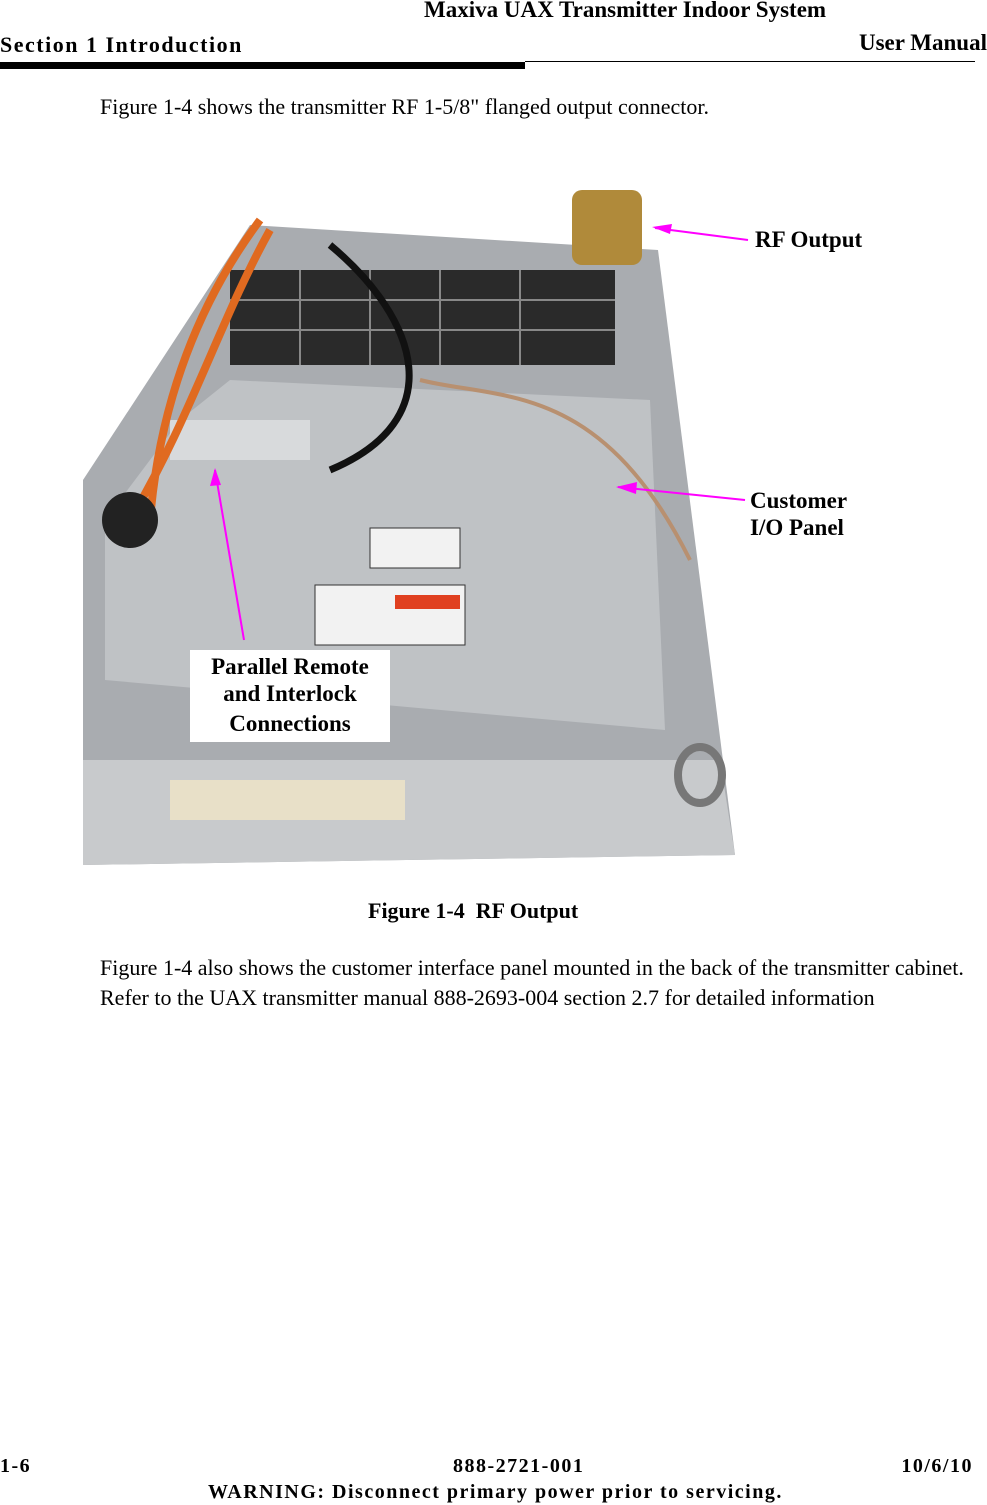 The height and width of the screenshot is (1505, 987). I want to click on callout-rf-output: RF Output, so click(809, 239).